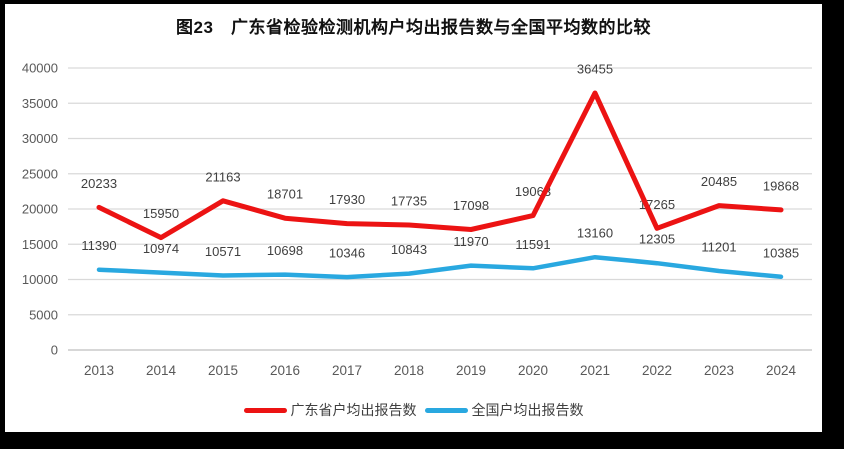 The height and width of the screenshot is (449, 844). Describe the element at coordinates (285, 370) in the screenshot. I see `x-axis-label: 2016` at that location.